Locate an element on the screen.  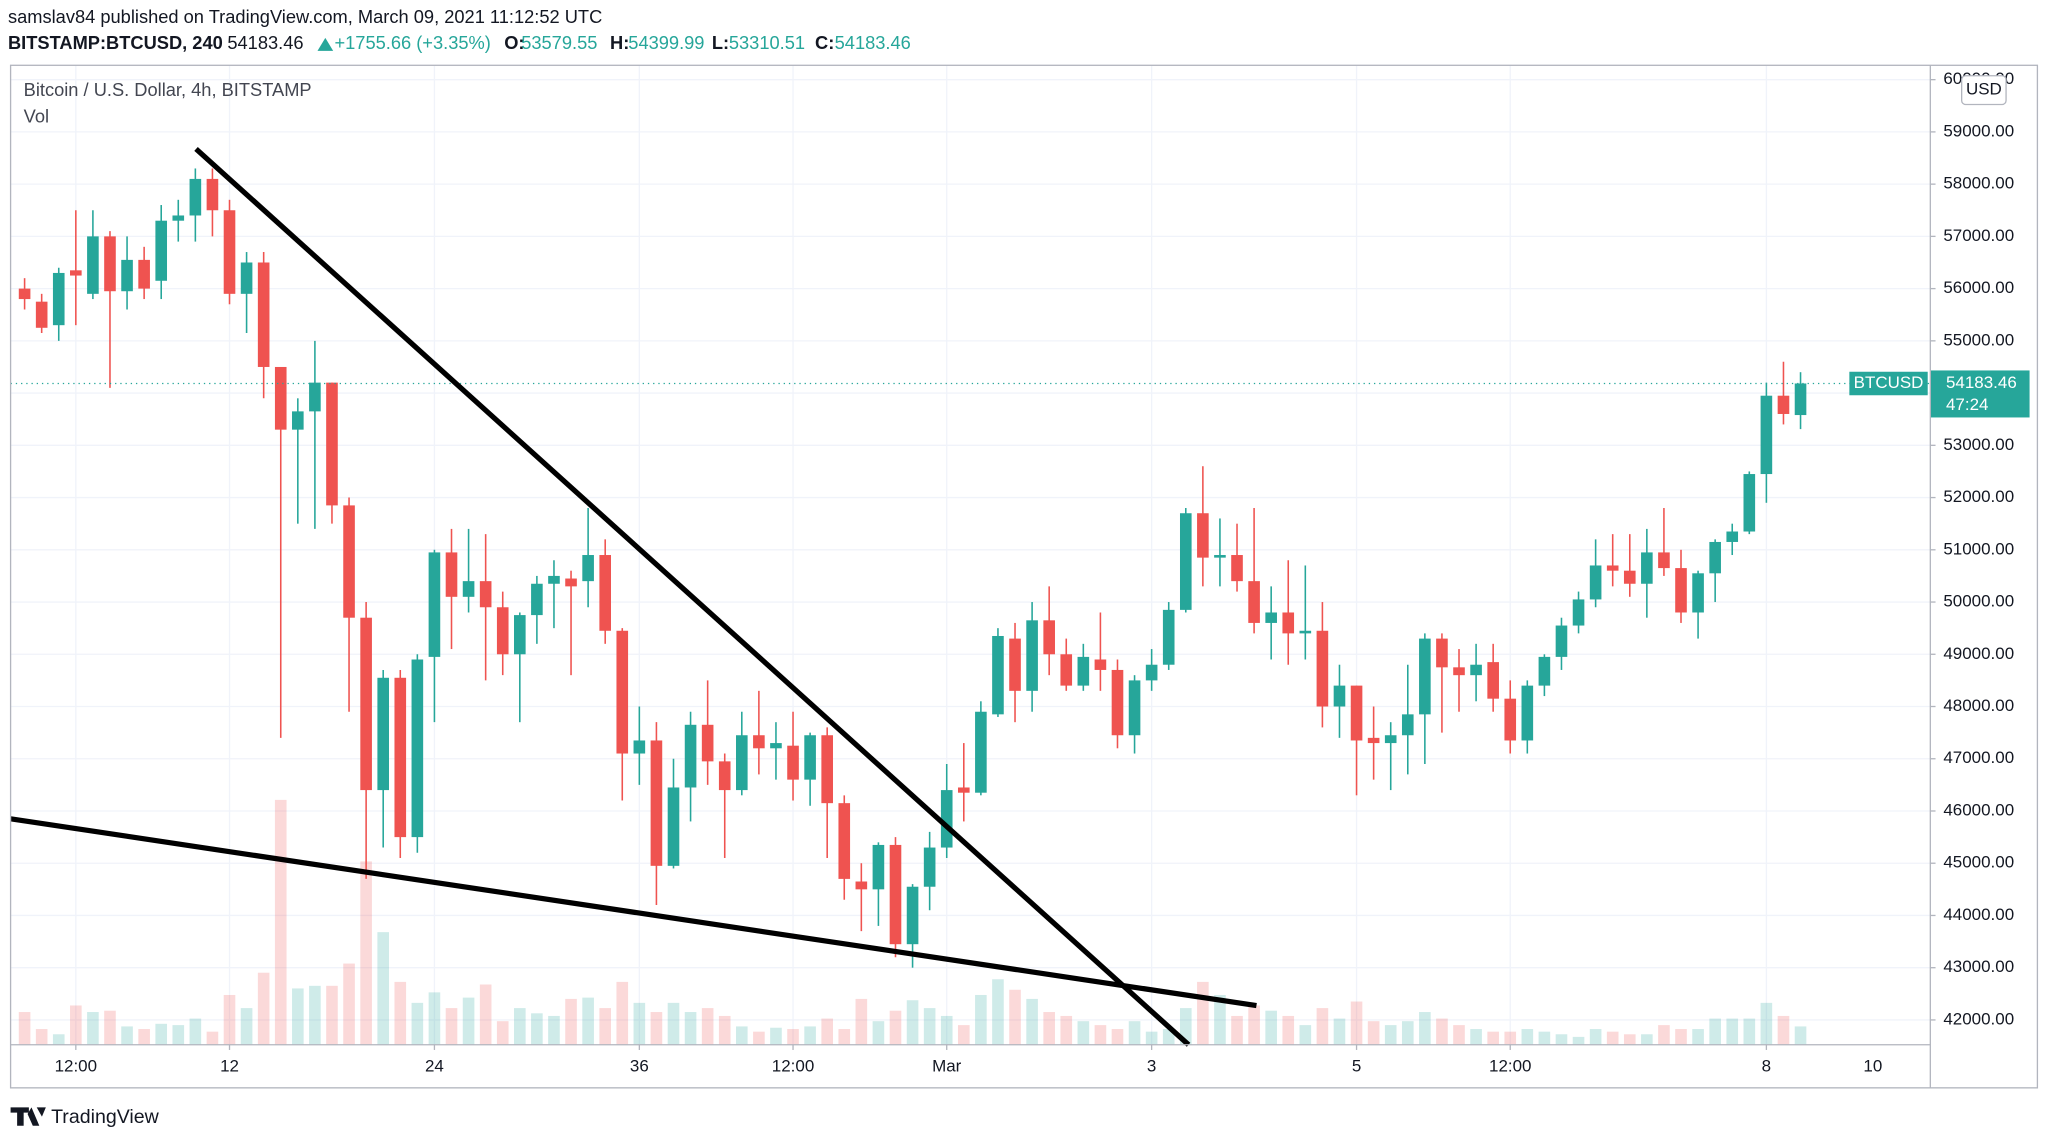
y-tick-label: 51000.00 is located at coordinates (1978, 548).